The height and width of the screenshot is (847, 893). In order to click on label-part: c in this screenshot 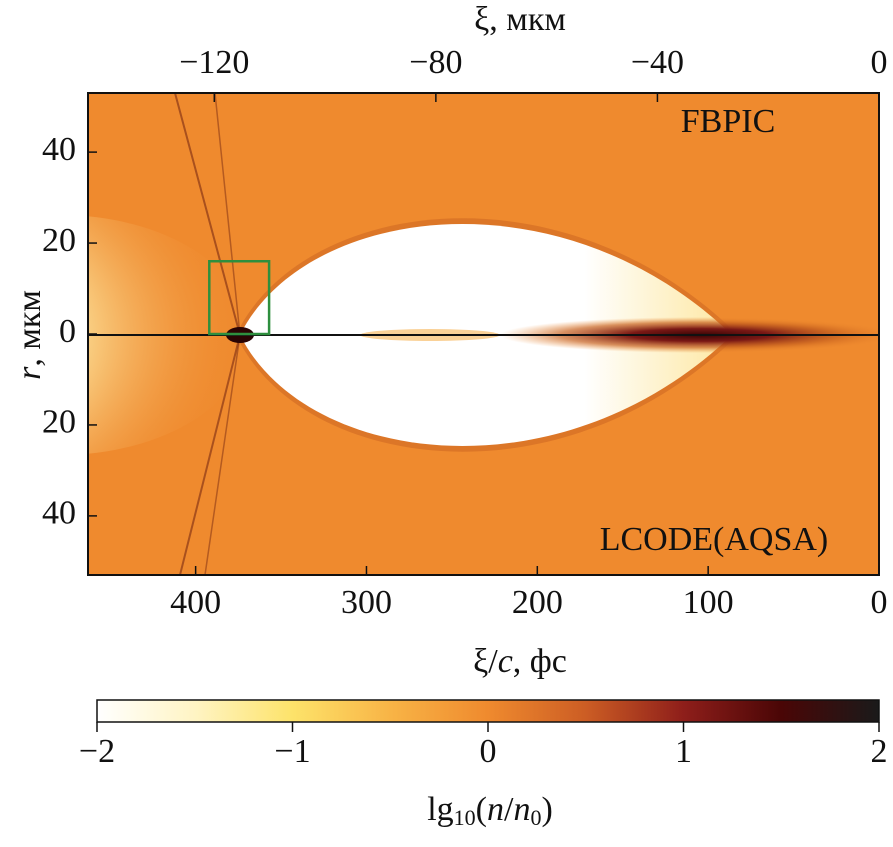, I will do `click(505, 661)`.